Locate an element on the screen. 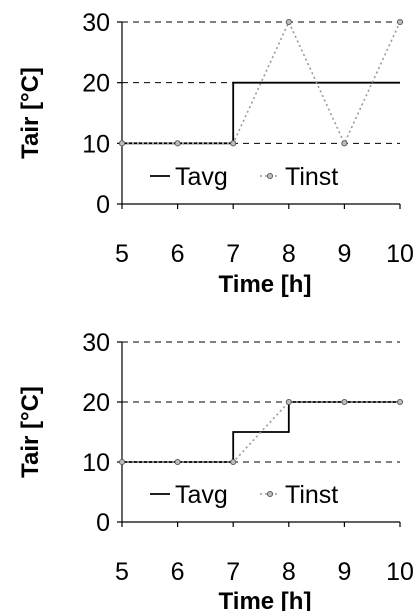  series-line-tavg is located at coordinates (261, 432).